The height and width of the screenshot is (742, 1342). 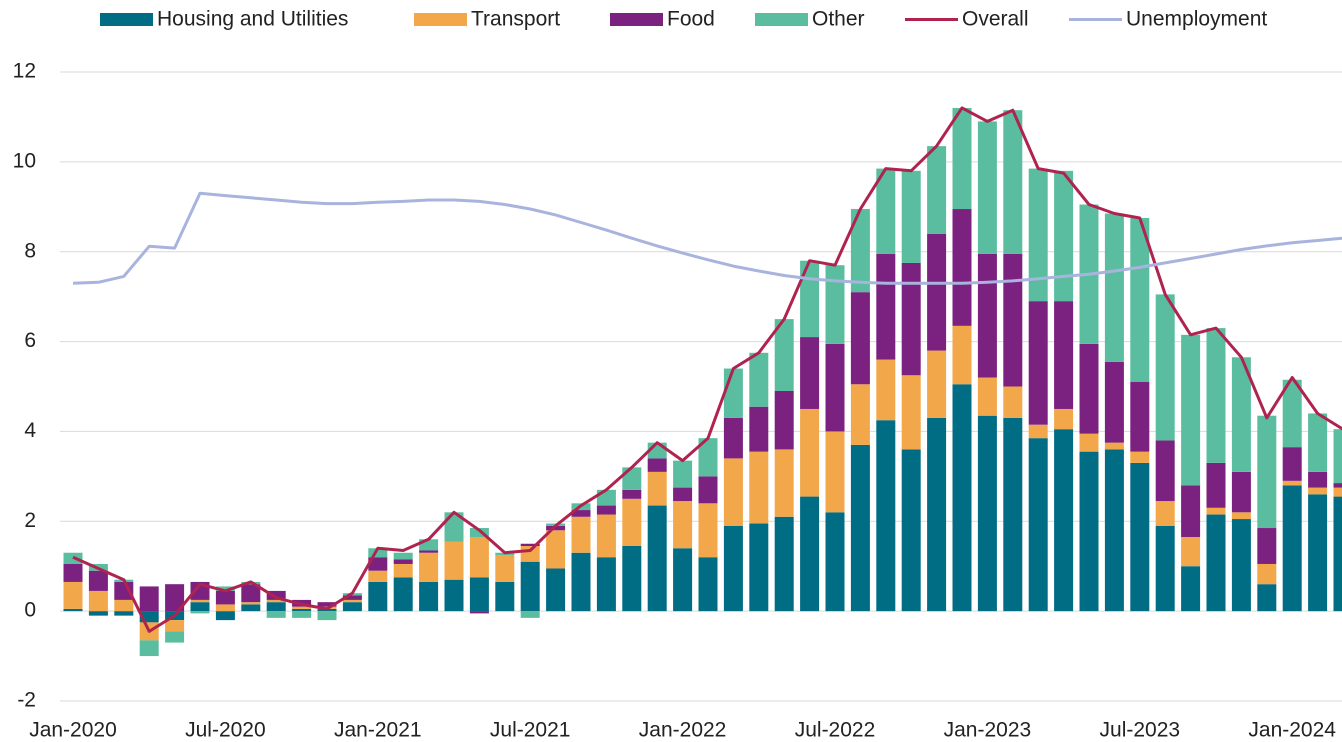 I want to click on y-tick-label: 2, so click(x=30, y=520).